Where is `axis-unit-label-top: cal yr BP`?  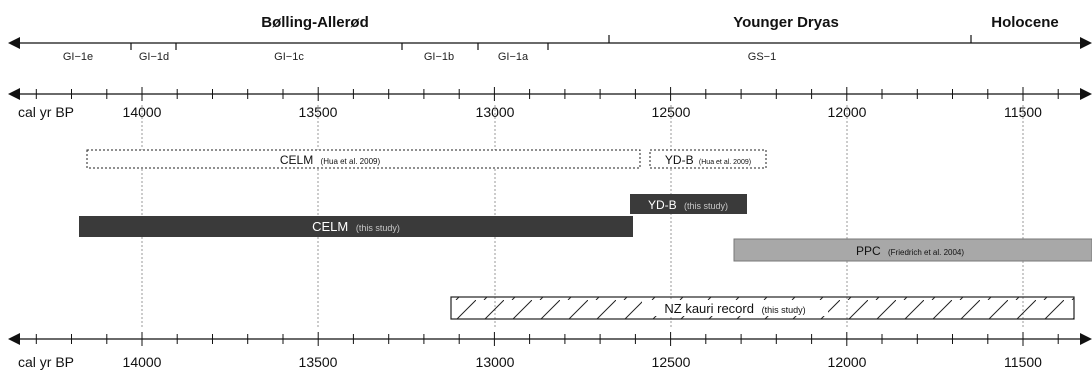 axis-unit-label-top: cal yr BP is located at coordinates (46, 112).